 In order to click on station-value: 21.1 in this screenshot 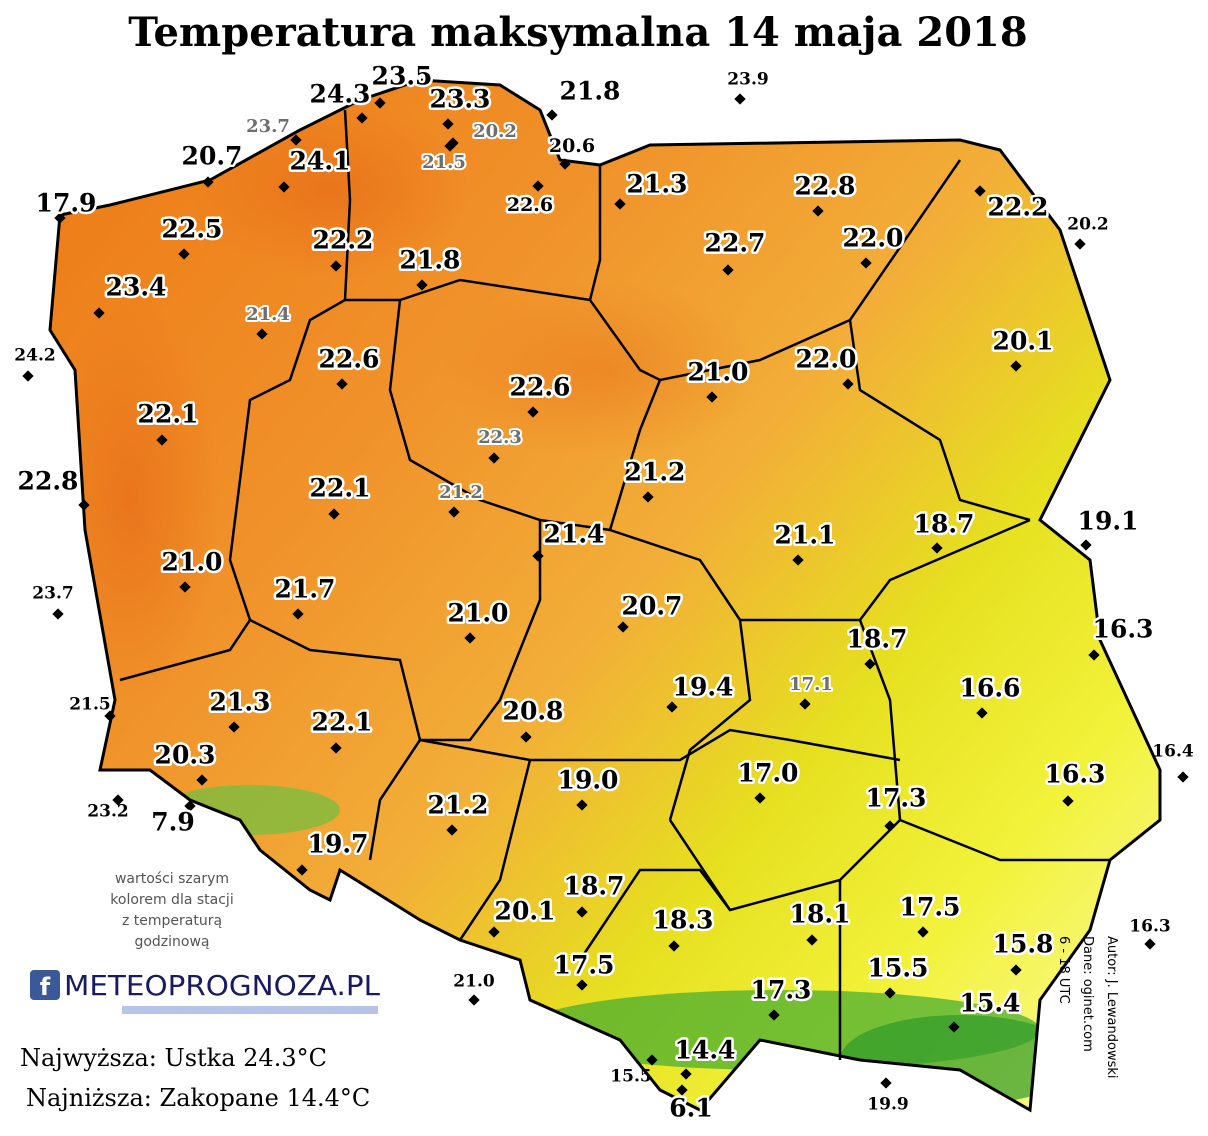, I will do `click(805, 535)`.